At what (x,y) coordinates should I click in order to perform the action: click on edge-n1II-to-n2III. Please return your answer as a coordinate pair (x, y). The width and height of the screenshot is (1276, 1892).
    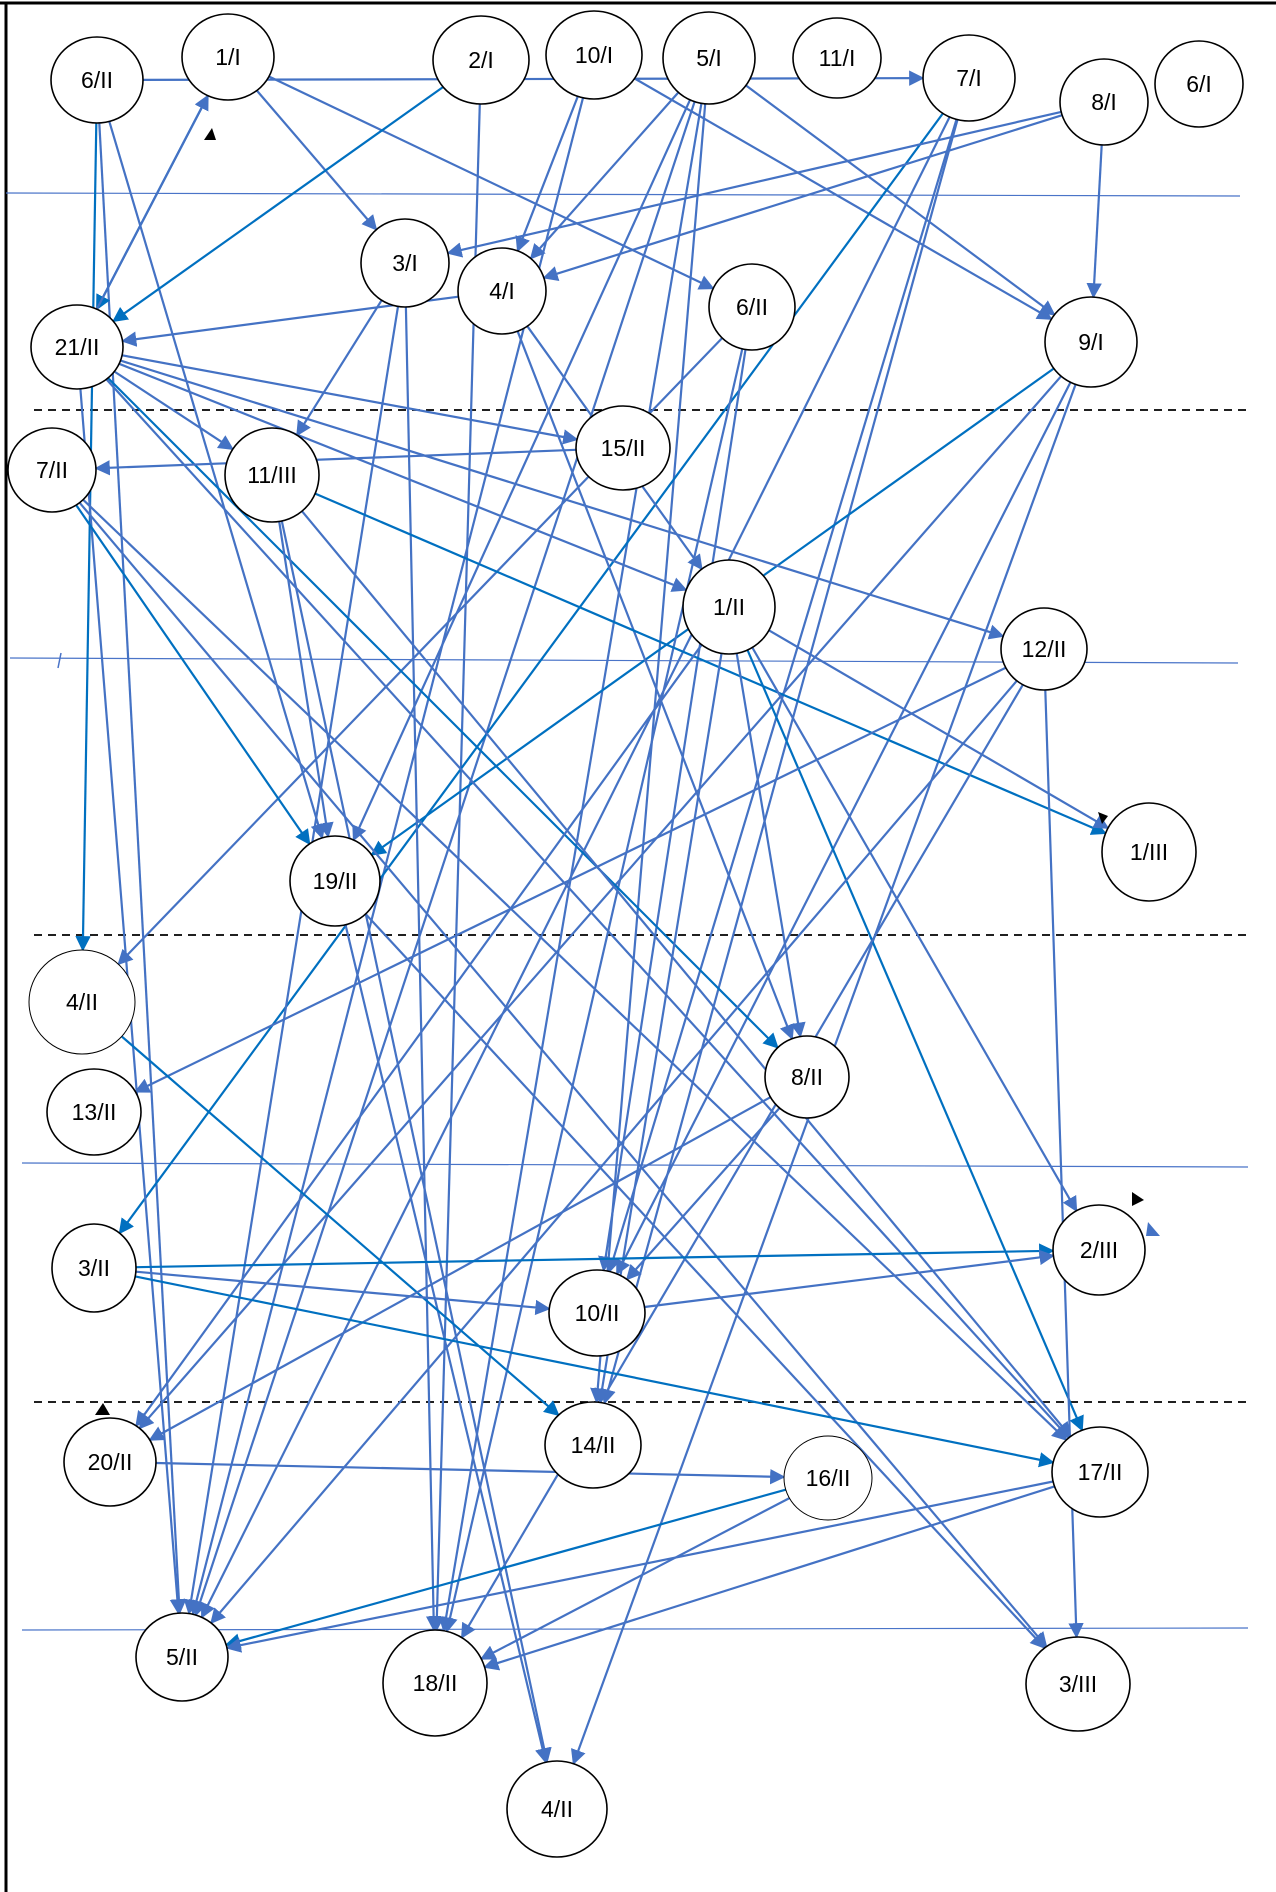
    Looking at the image, I should click on (914, 929).